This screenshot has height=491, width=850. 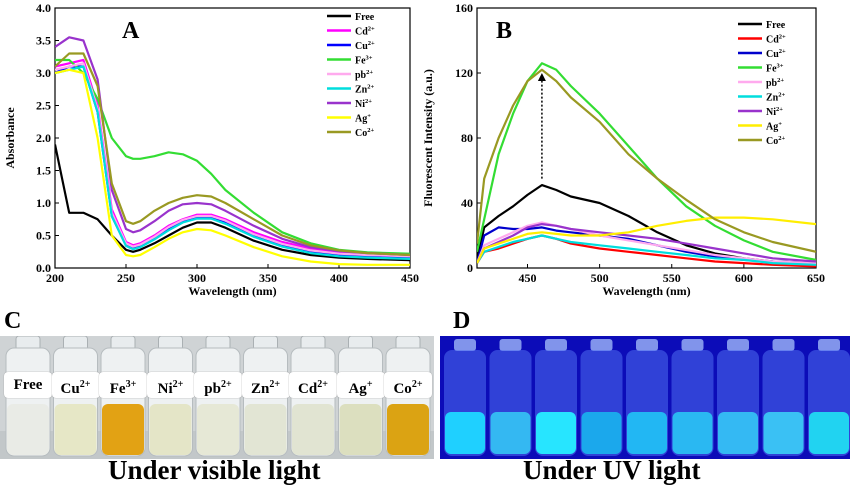 What do you see at coordinates (612, 470) in the screenshot?
I see `caption-uv-light: Under UV light` at bounding box center [612, 470].